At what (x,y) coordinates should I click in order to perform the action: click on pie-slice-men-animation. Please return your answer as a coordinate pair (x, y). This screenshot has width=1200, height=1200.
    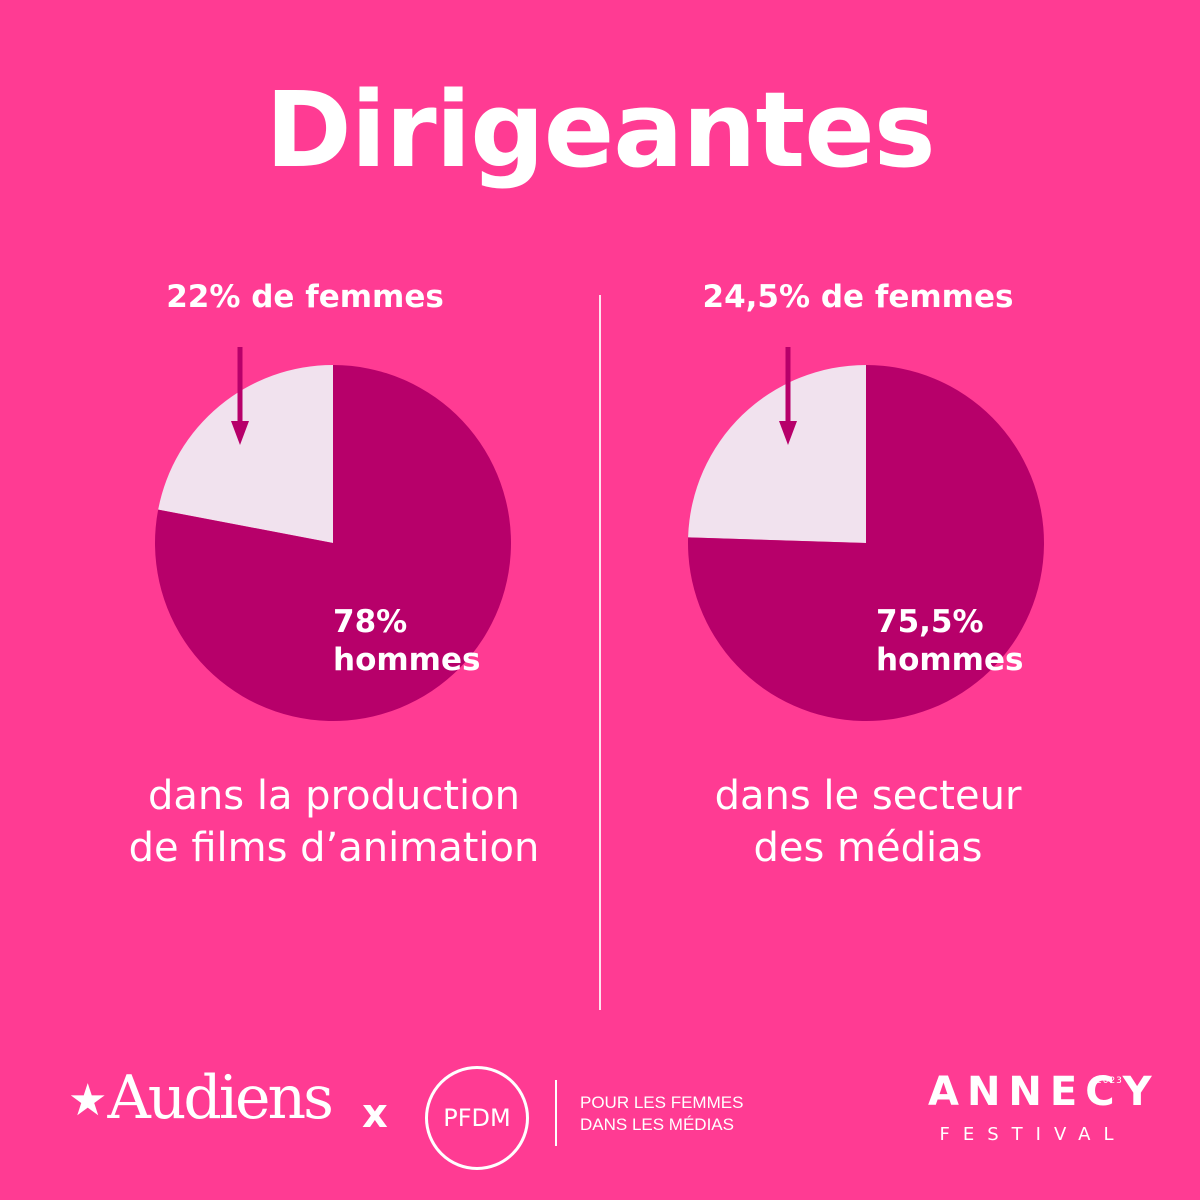
    Looking at the image, I should click on (332, 543).